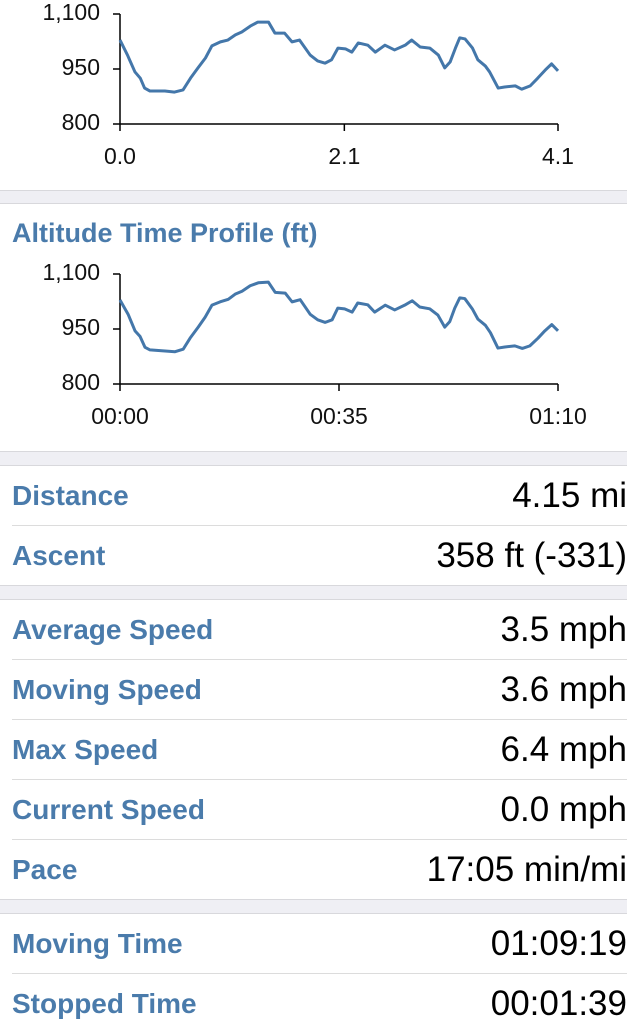 The width and height of the screenshot is (627, 1033). I want to click on x-tick-label: 00:00, so click(120, 416).